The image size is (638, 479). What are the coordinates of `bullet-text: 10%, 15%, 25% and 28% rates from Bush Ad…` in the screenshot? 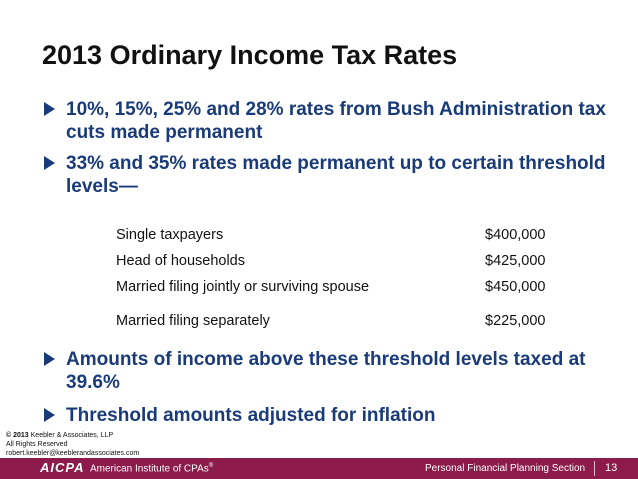 It's located at (336, 121).